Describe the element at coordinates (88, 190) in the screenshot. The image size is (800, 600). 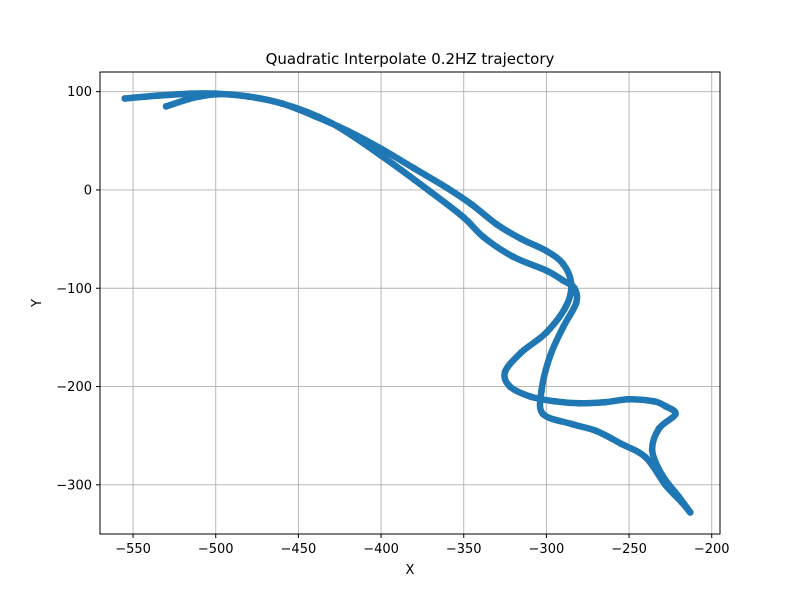
I see `y-tick-label: 0` at that location.